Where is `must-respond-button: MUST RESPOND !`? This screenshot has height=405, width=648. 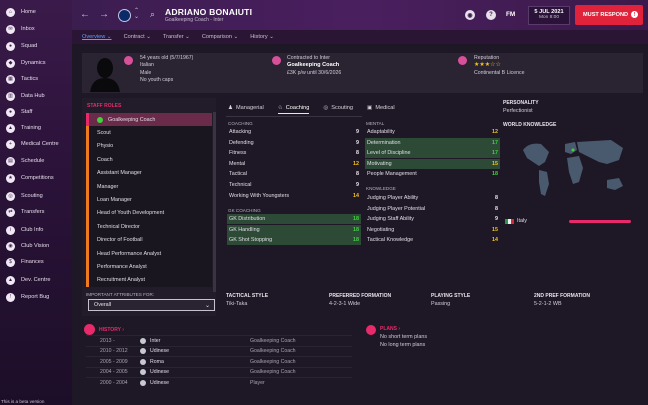
must-respond-button: MUST RESPOND ! is located at coordinates (609, 15).